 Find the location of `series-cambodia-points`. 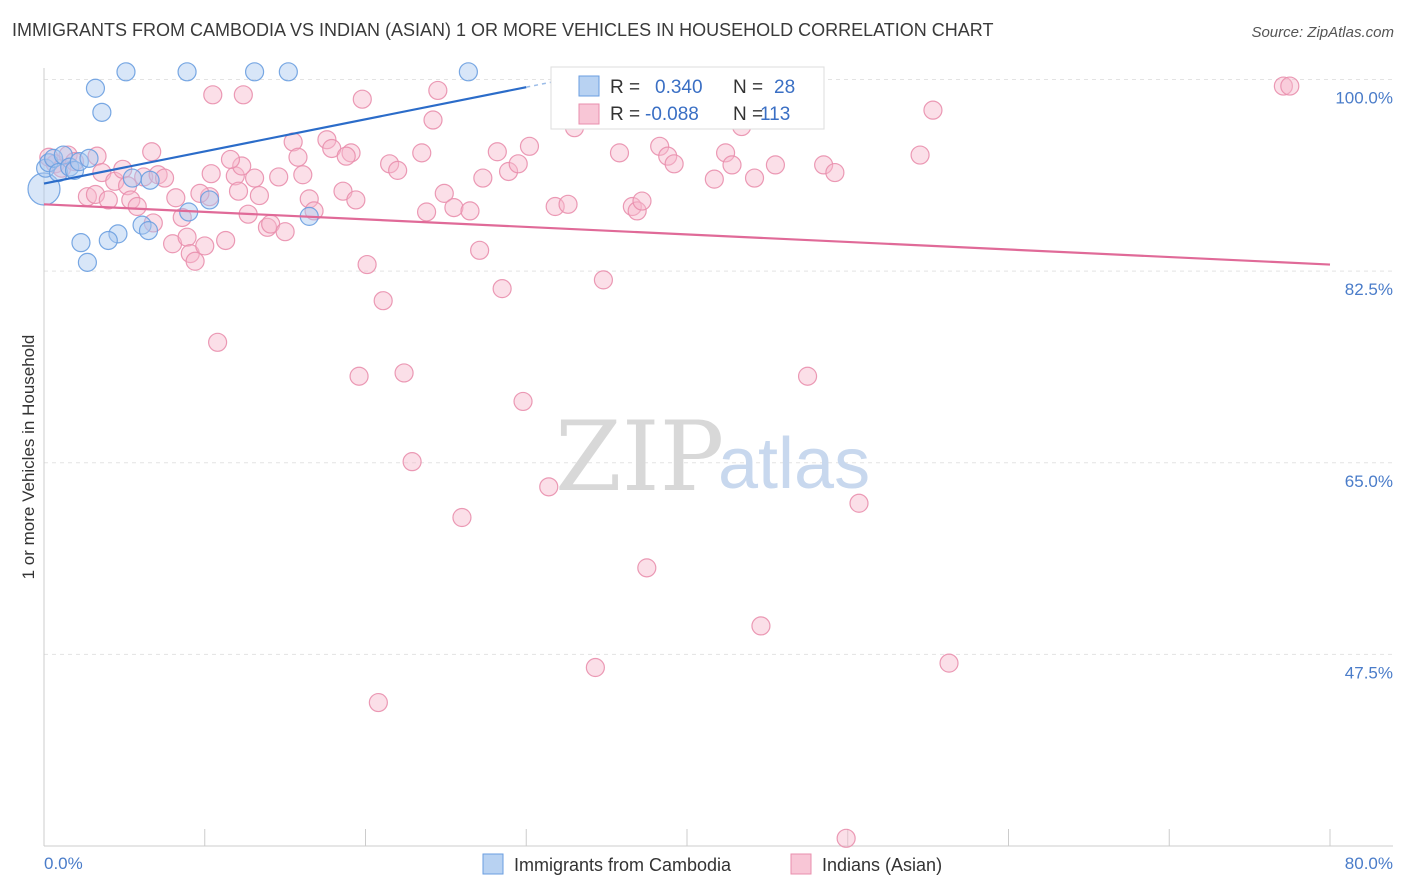

series-cambodia-points is located at coordinates (252, 167).